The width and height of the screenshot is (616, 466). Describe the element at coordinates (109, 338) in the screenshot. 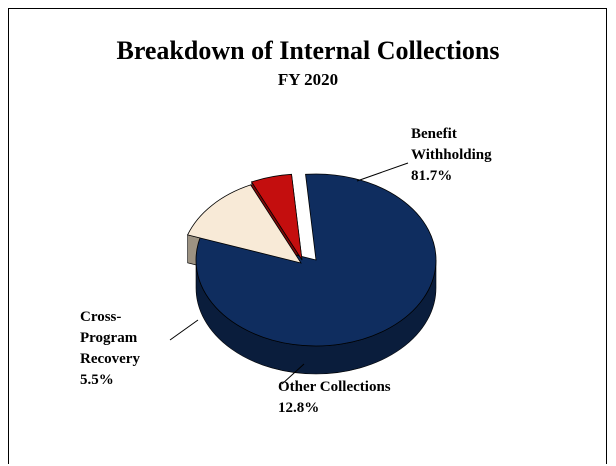

I see `cross-label-line2: Program` at that location.